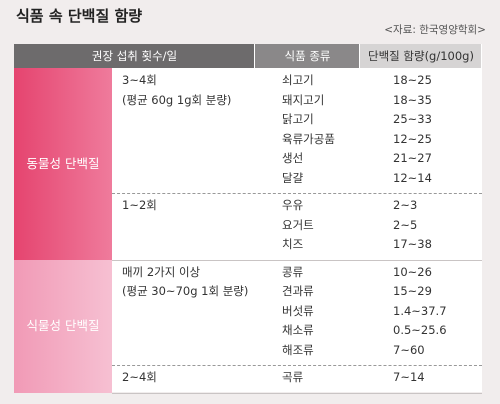 Image resolution: width=500 pixels, height=404 pixels. I want to click on header-text: 식품 종류, so click(307, 56).